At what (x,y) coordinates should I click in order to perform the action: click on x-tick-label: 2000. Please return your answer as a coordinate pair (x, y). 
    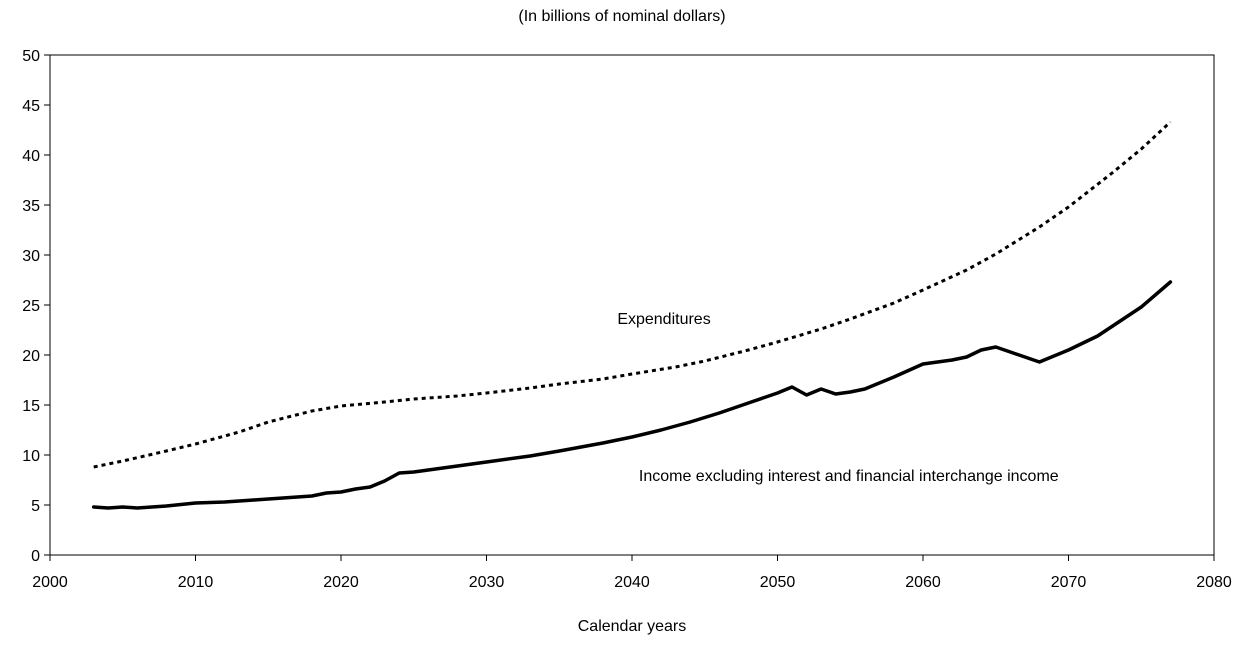
    Looking at the image, I should click on (50, 582).